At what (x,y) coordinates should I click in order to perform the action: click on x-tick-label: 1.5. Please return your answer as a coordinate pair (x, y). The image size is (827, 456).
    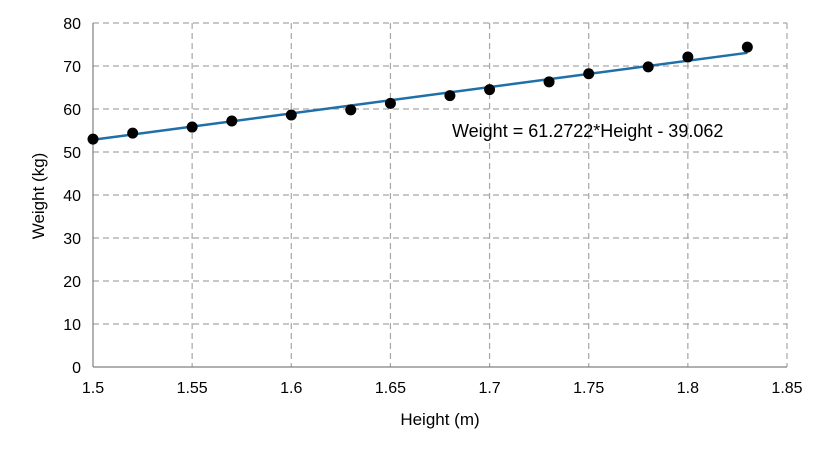
    Looking at the image, I should click on (93, 388).